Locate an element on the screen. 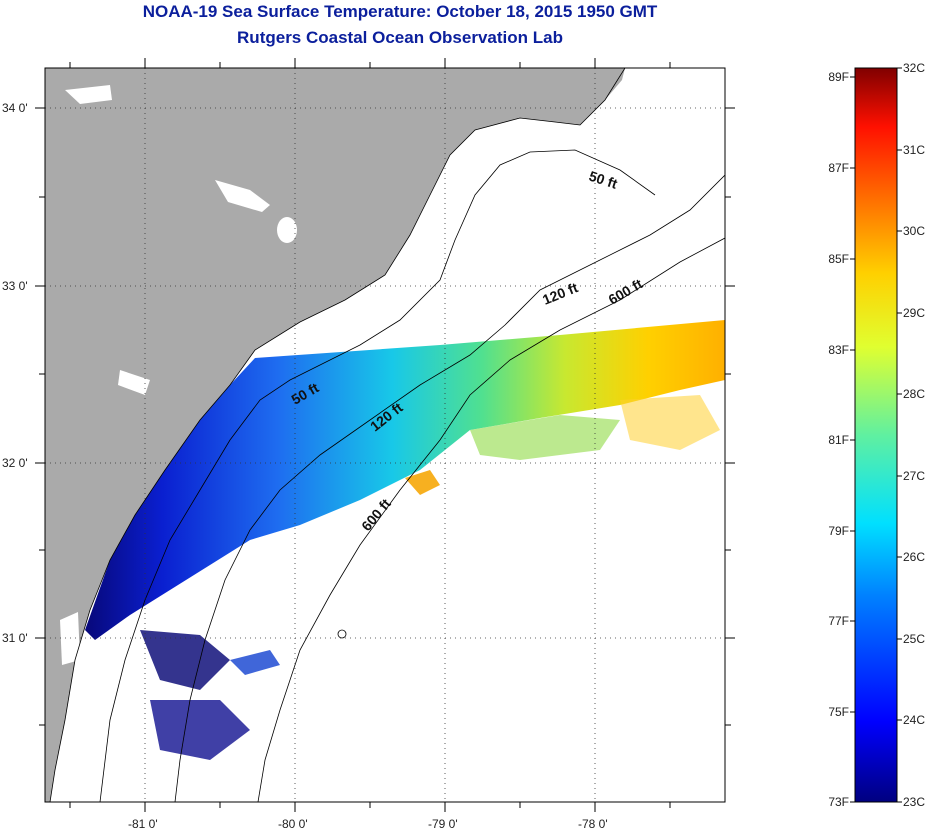 This screenshot has height=832, width=936. lat-tick-label: 33 0' is located at coordinates (15, 286).